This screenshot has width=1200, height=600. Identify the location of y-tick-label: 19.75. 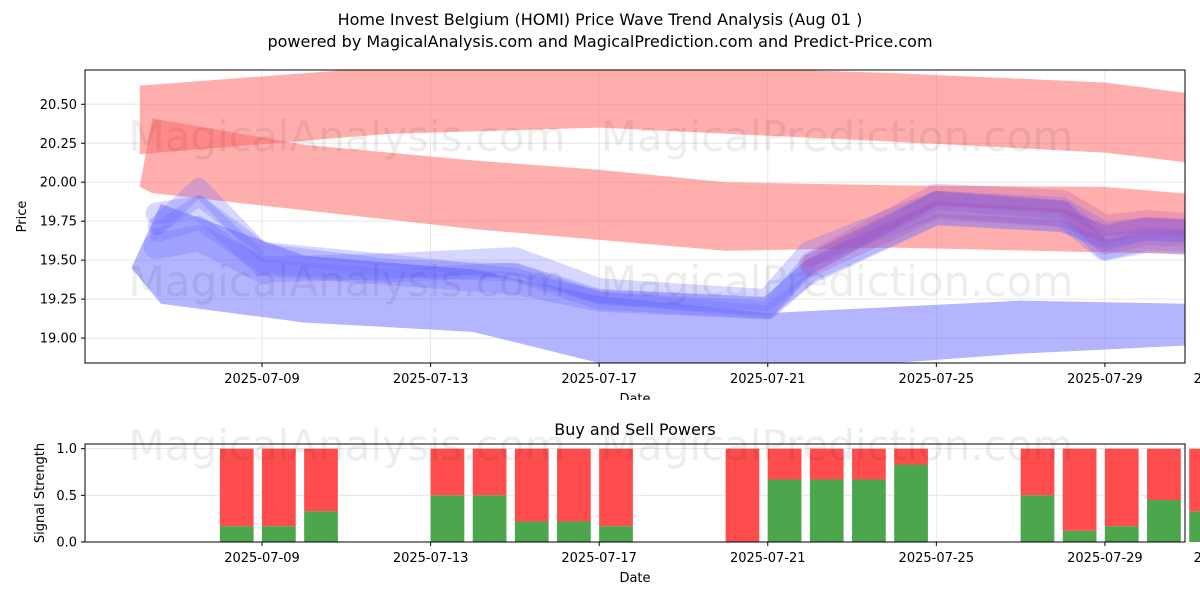
(58, 222).